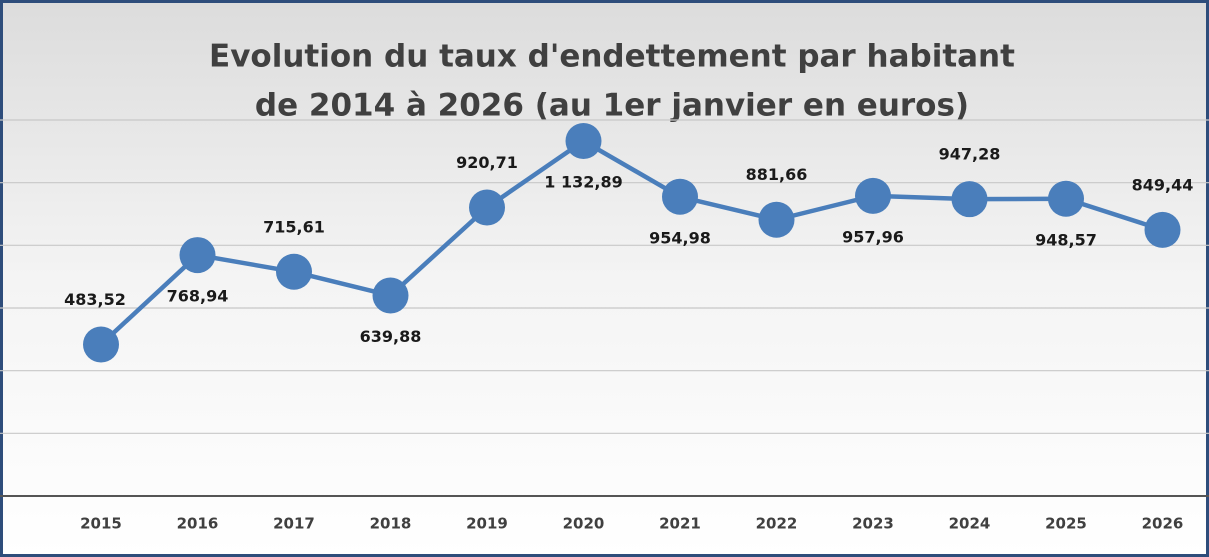 Image resolution: width=1209 pixels, height=557 pixels. Describe the element at coordinates (873, 236) in the screenshot. I see `data-label: 957,96` at that location.